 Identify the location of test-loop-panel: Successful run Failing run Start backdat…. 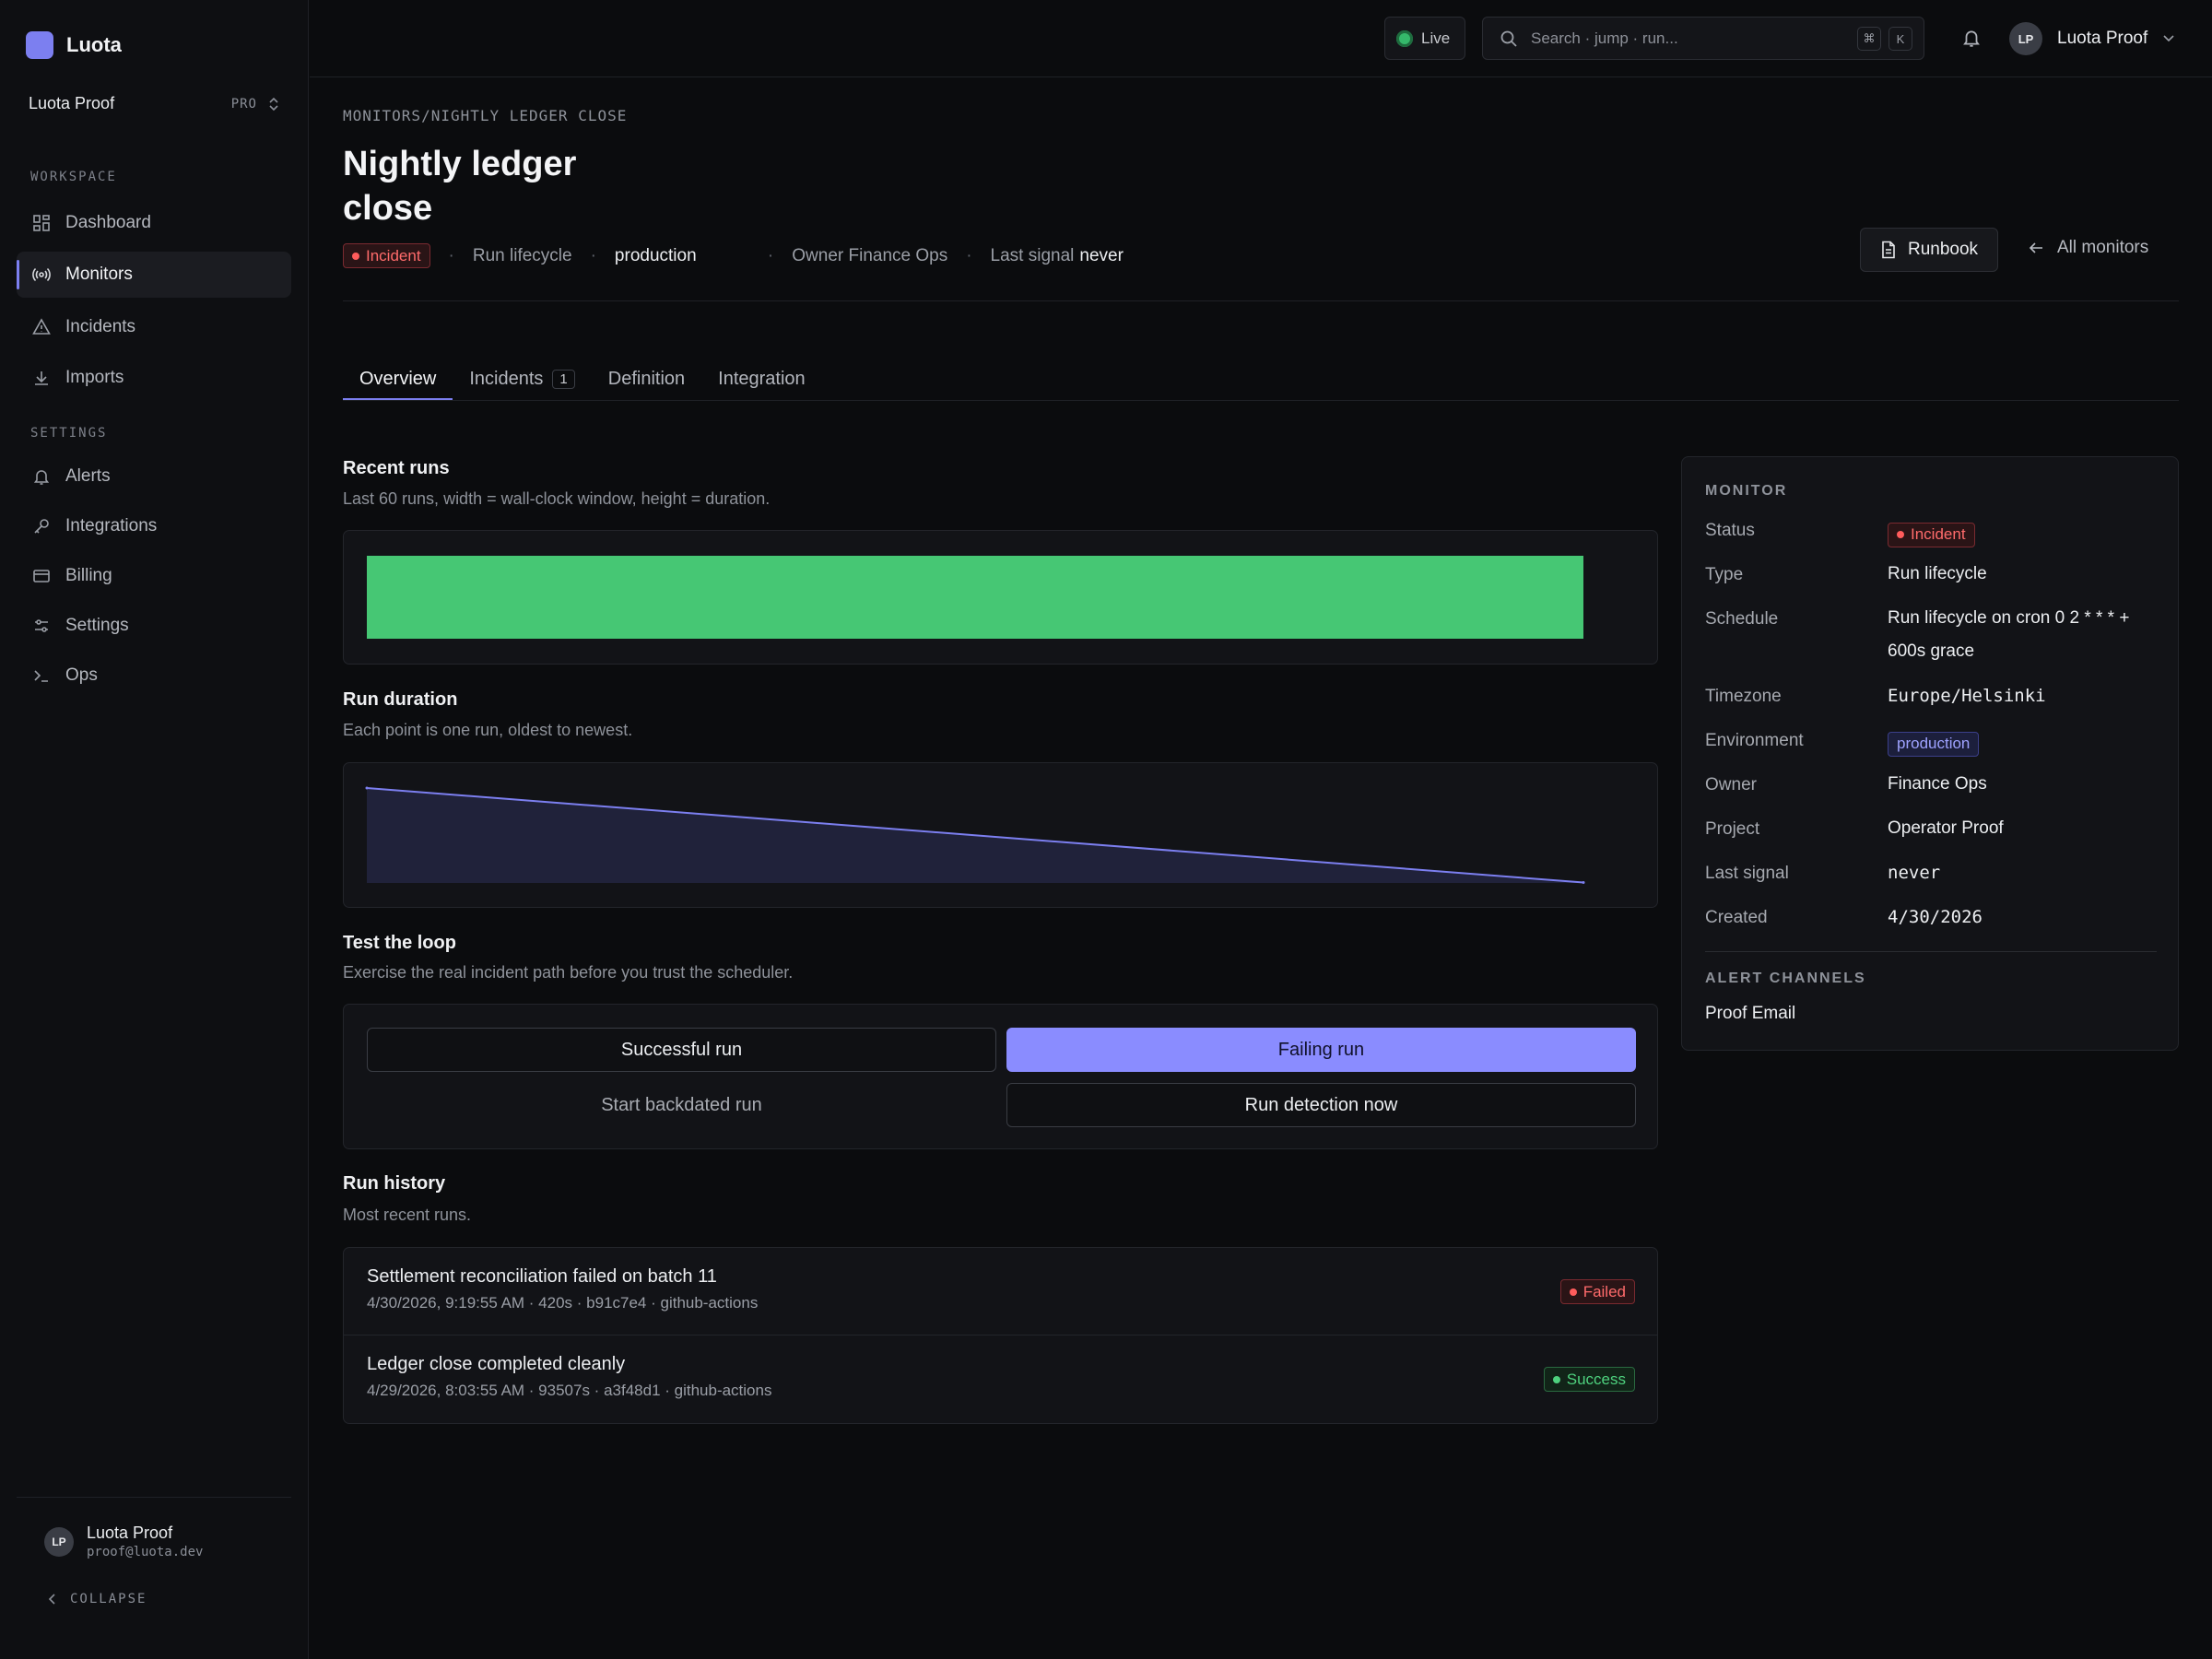
(1000, 1076).